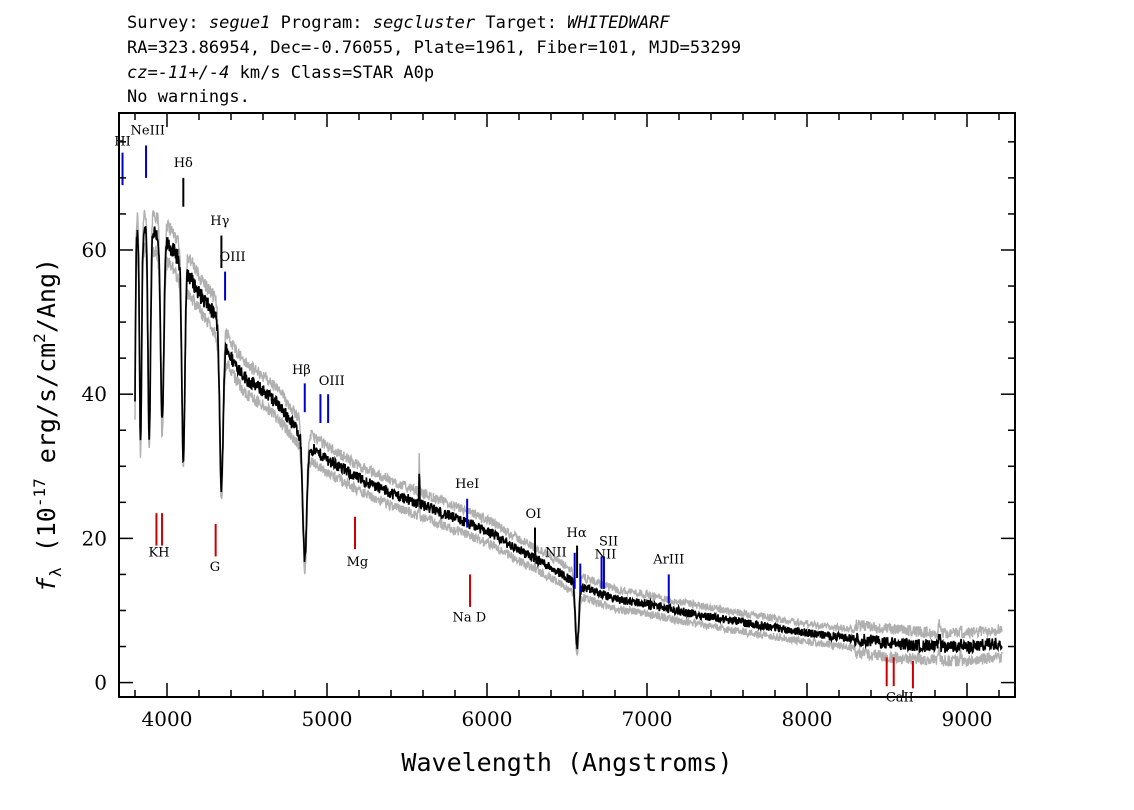 This screenshot has width=1134, height=810. Describe the element at coordinates (358, 562) in the screenshot. I see `absorption-label: Mg` at that location.